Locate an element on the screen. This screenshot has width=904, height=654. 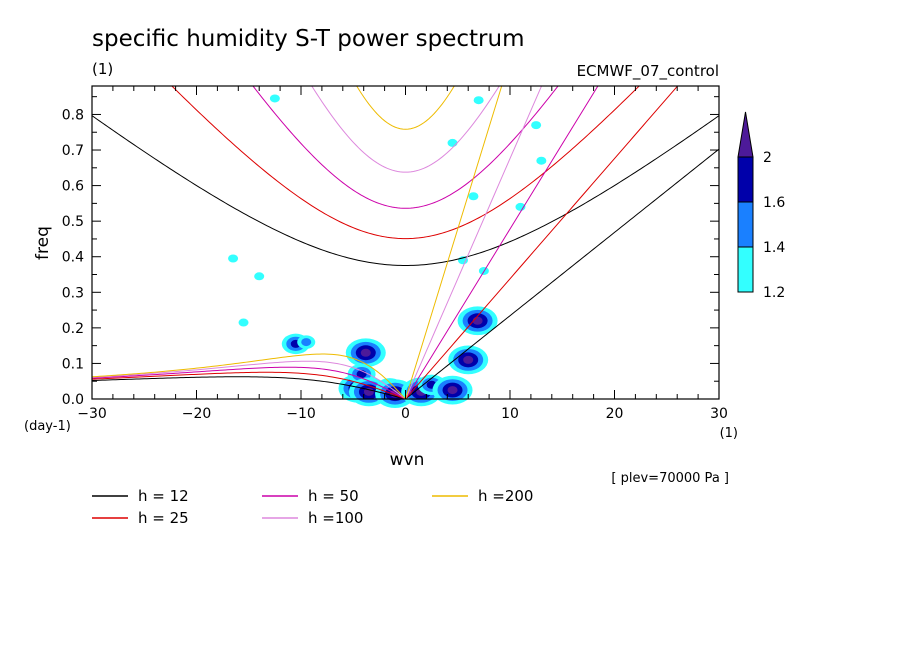
y-tick-label: 0.2 is located at coordinates (73, 329).